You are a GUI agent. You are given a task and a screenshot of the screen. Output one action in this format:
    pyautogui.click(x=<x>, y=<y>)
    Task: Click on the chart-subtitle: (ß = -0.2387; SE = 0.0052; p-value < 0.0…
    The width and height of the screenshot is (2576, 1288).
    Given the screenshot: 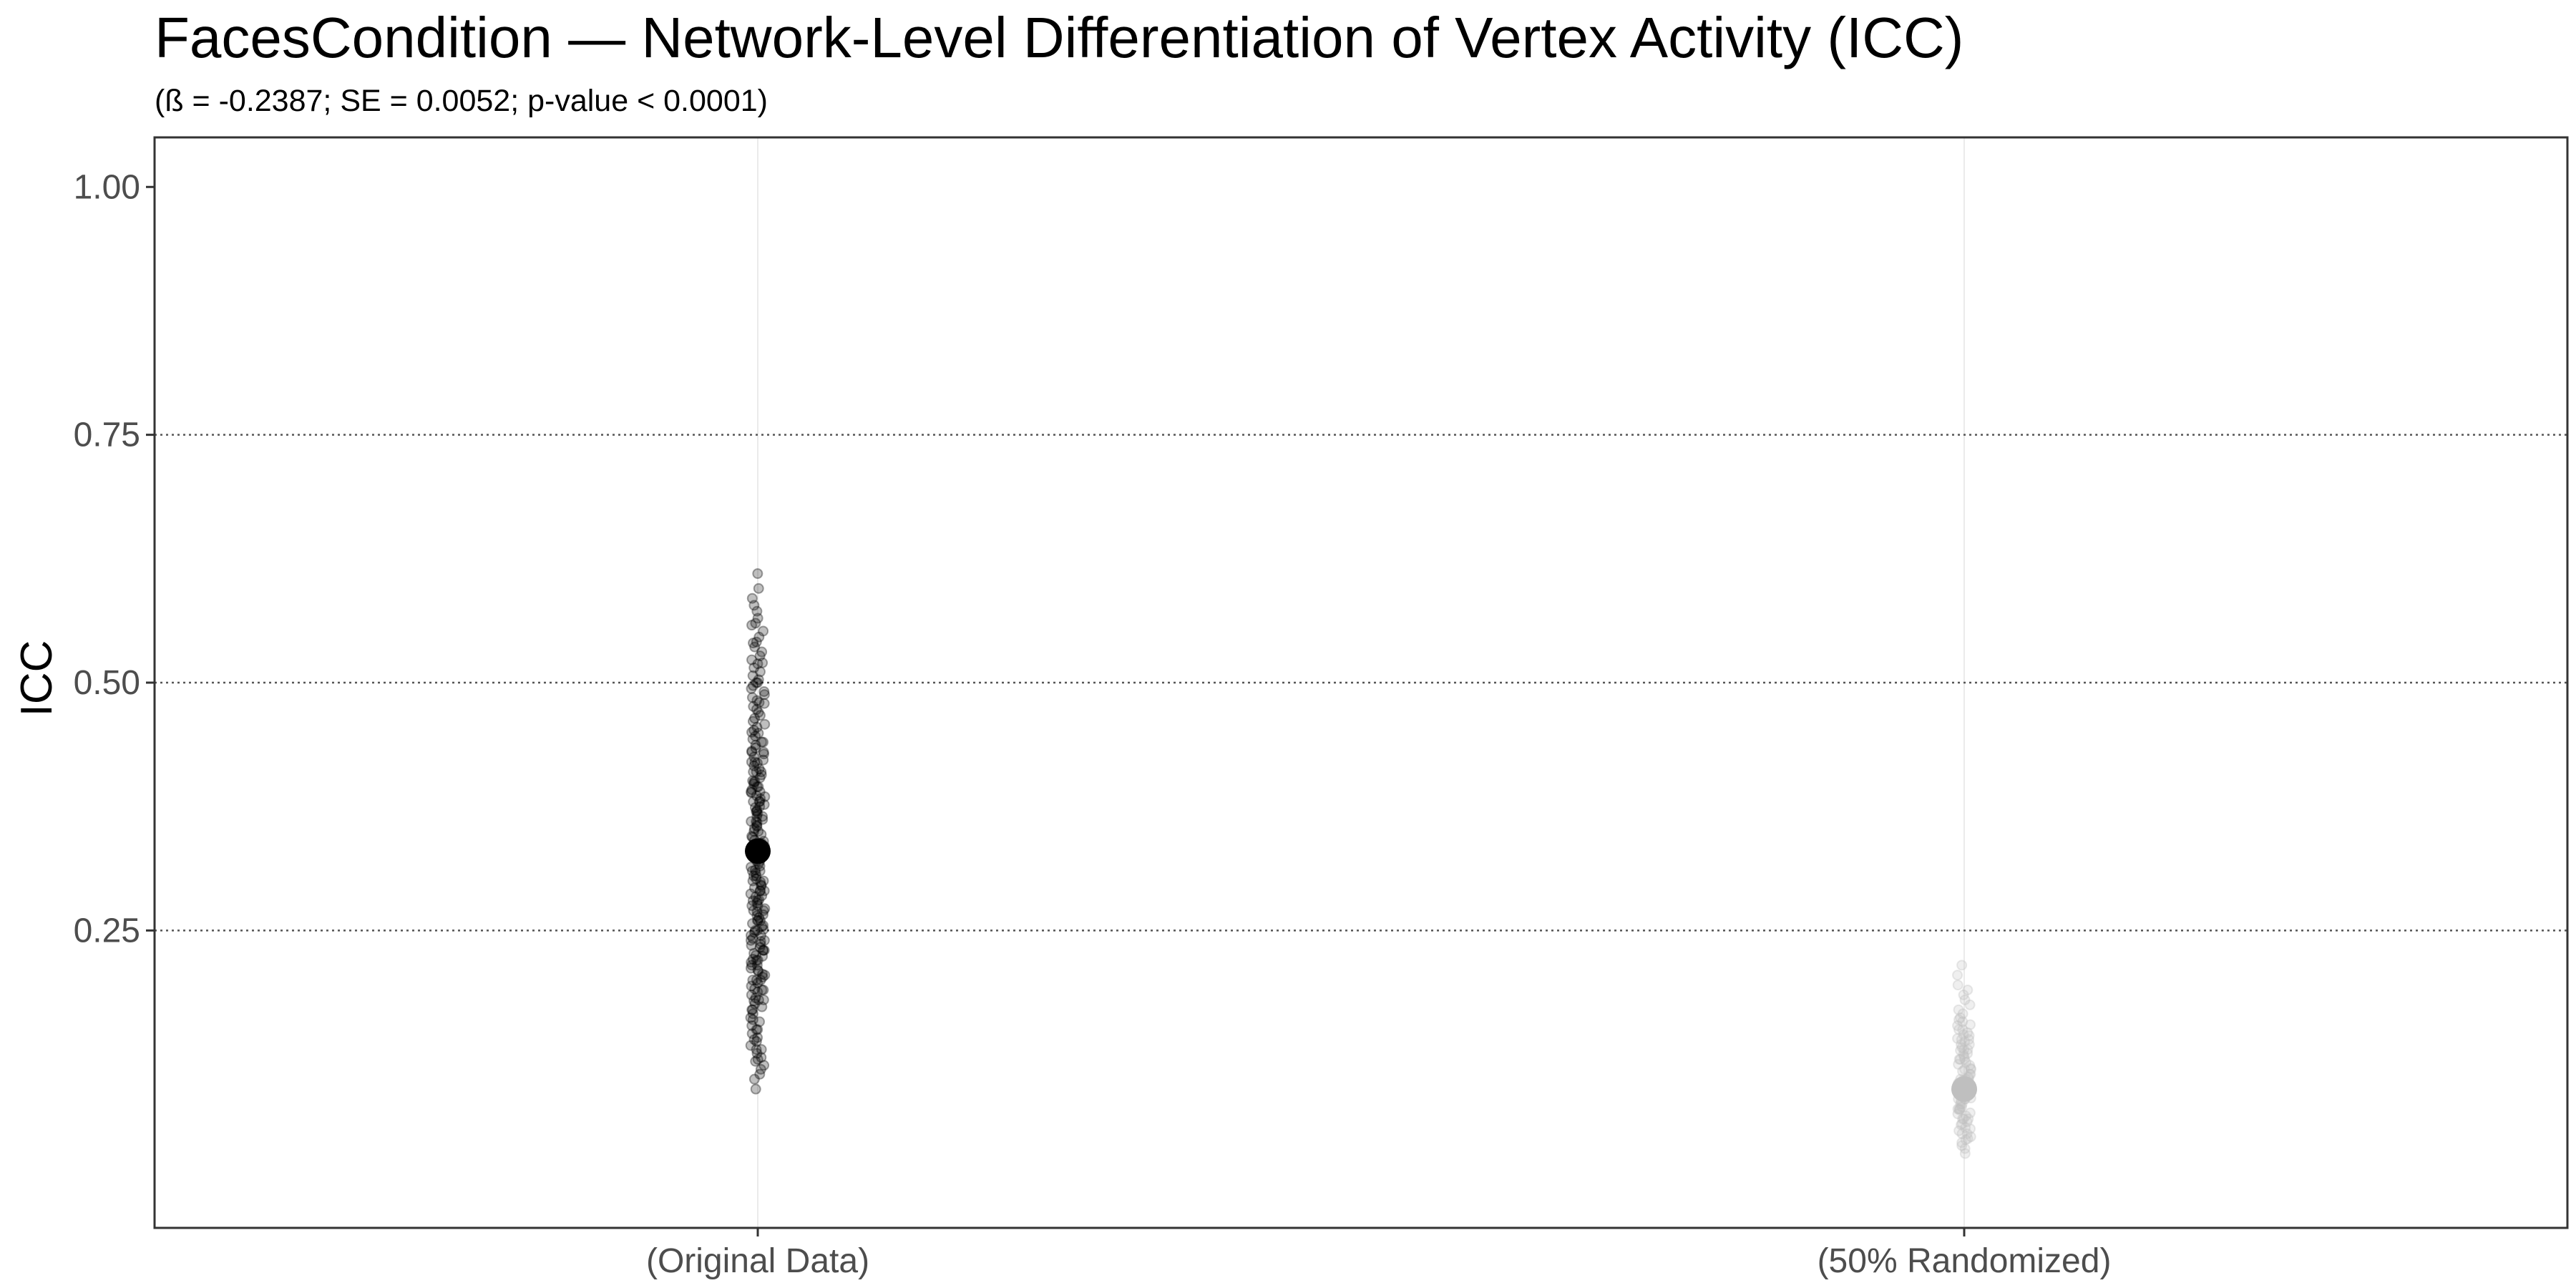 What is the action you would take?
    pyautogui.click(x=461, y=101)
    